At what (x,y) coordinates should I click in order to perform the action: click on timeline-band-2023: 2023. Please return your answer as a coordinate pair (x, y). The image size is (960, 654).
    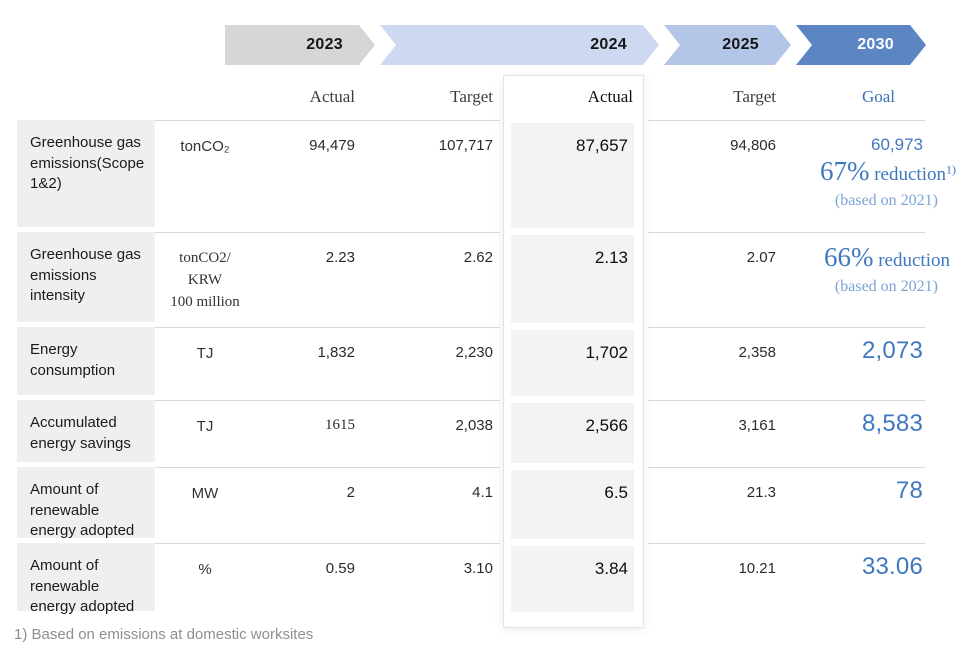
    Looking at the image, I should click on (300, 45).